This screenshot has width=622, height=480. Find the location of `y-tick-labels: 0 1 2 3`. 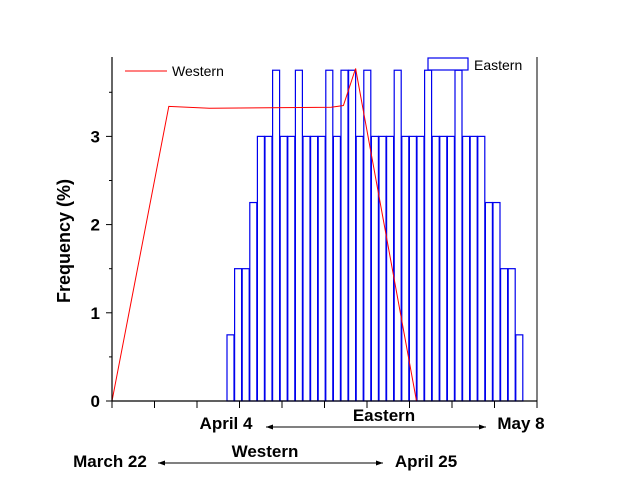

y-tick-labels: 0 1 2 3 is located at coordinates (95, 269).